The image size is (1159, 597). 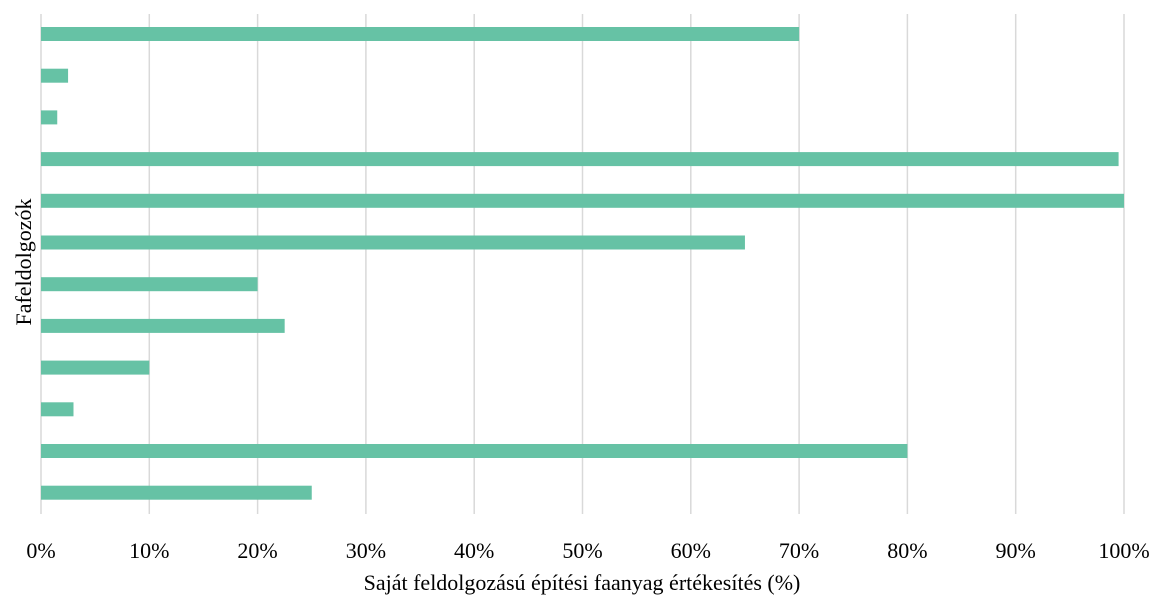 I want to click on x-tick-label-10: 10%, so click(x=149, y=550).